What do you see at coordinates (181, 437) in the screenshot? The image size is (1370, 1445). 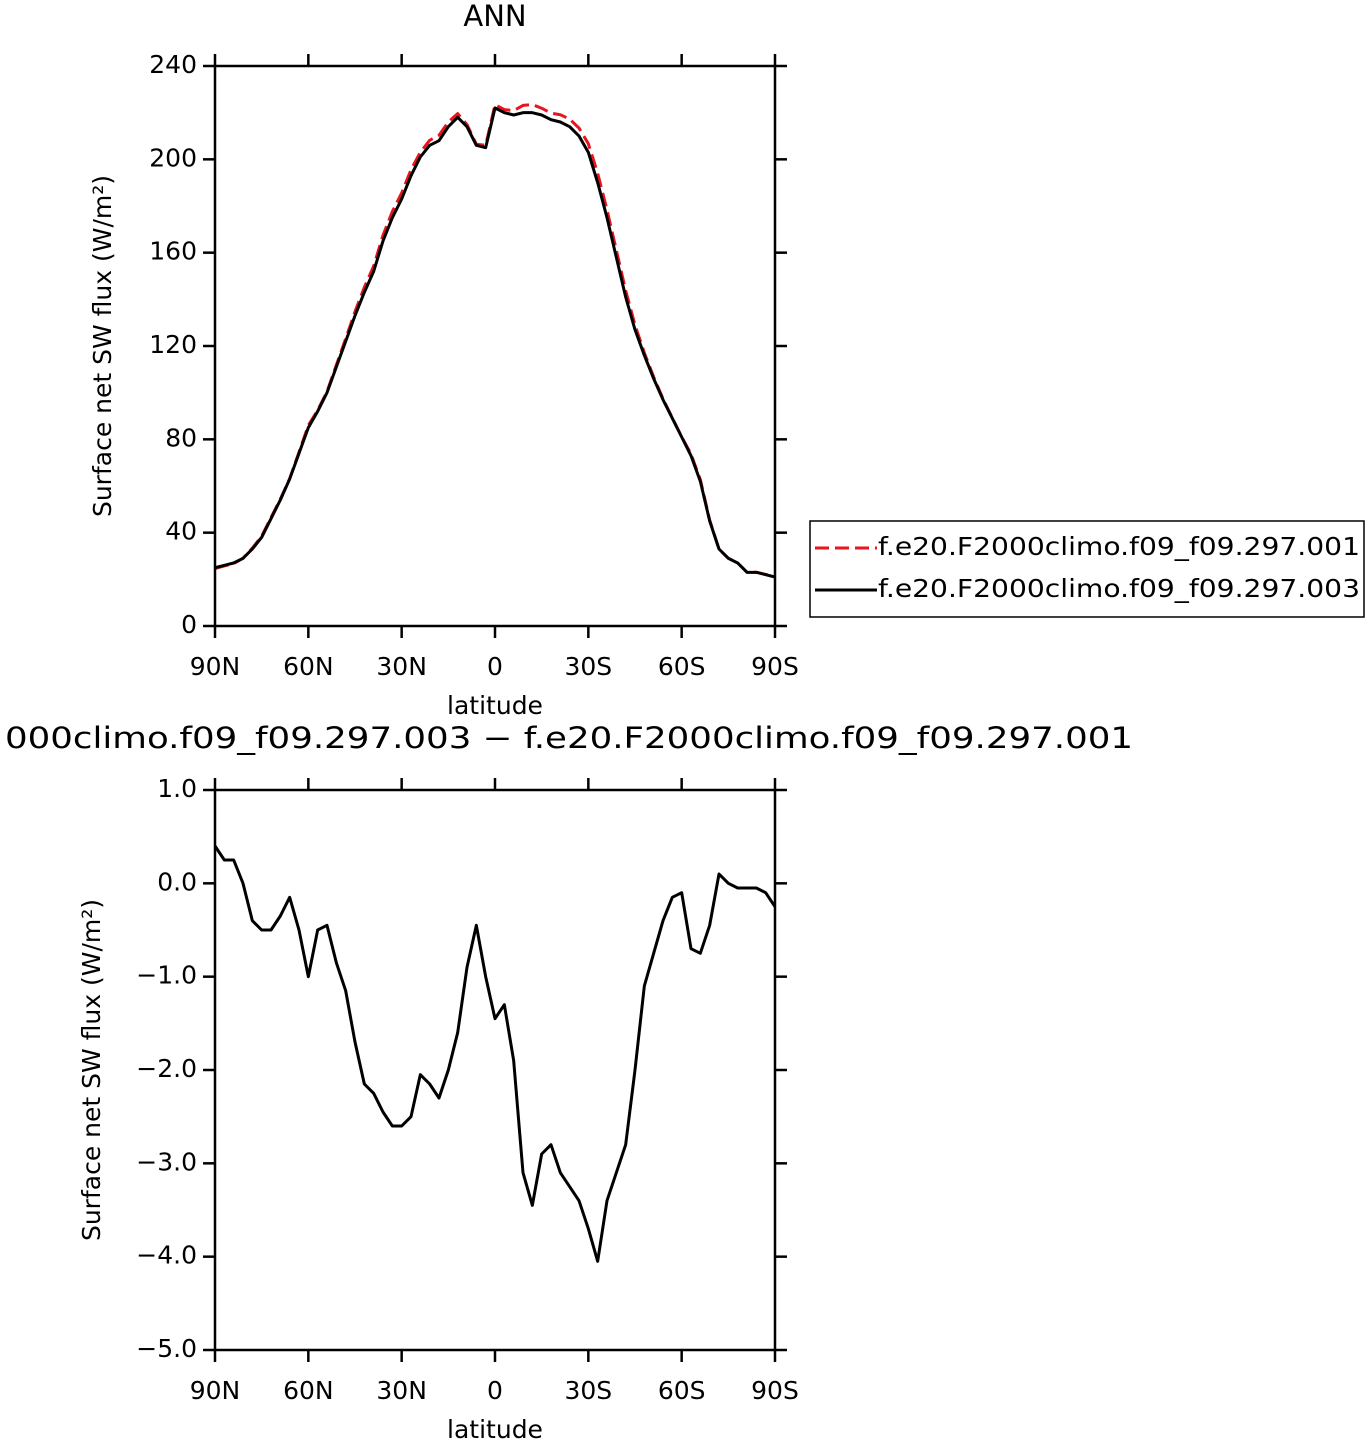 I see `y-tick-label: 80` at bounding box center [181, 437].